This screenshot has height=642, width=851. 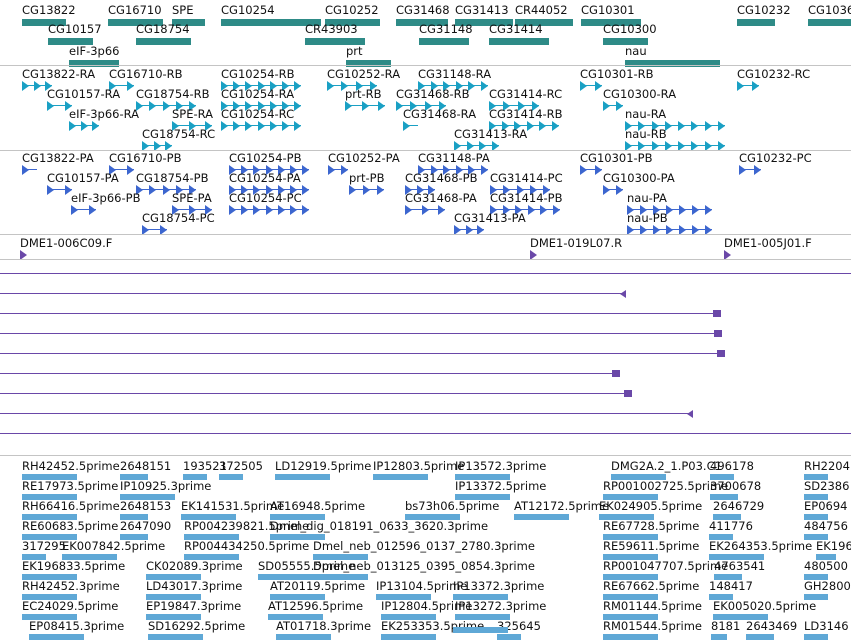 I want to click on gene-feature: prt, so click(x=368, y=55).